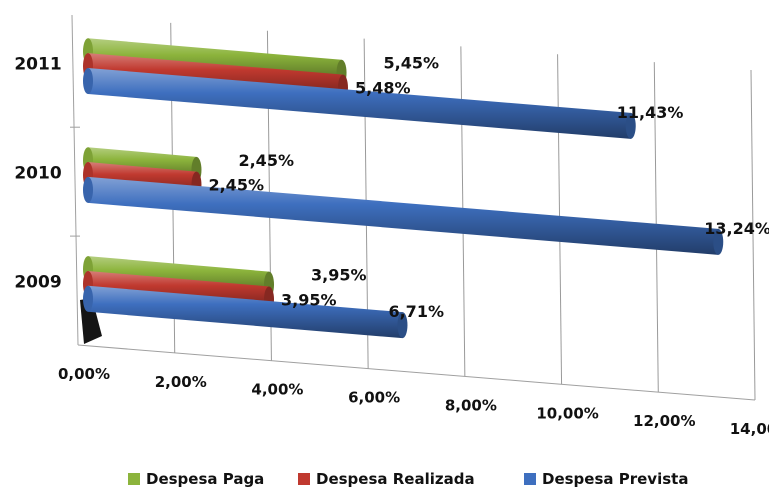 The image size is (769, 488). What do you see at coordinates (416, 311) in the screenshot?
I see `data-label: 6,71%` at bounding box center [416, 311].